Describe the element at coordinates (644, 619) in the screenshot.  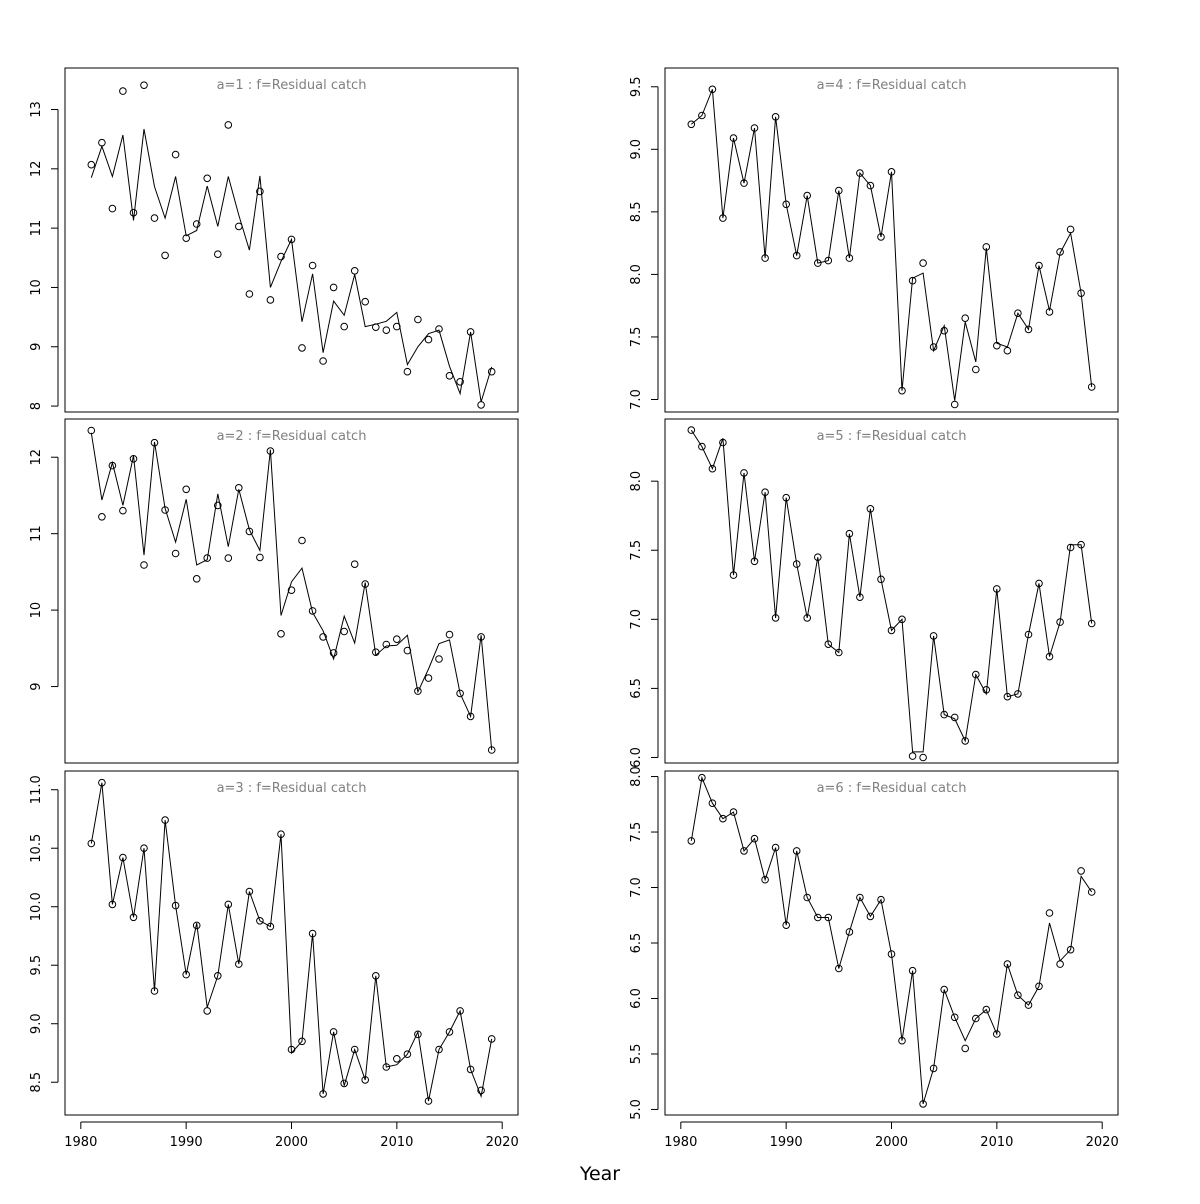
I see `y-axis: 6.0 6.5 7.0 7.5 8.0` at that location.